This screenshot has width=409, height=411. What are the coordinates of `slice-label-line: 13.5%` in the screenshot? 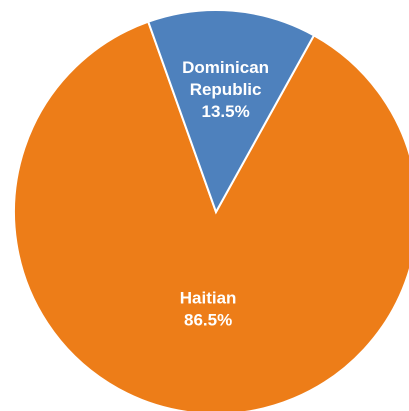 It's located at (225, 111).